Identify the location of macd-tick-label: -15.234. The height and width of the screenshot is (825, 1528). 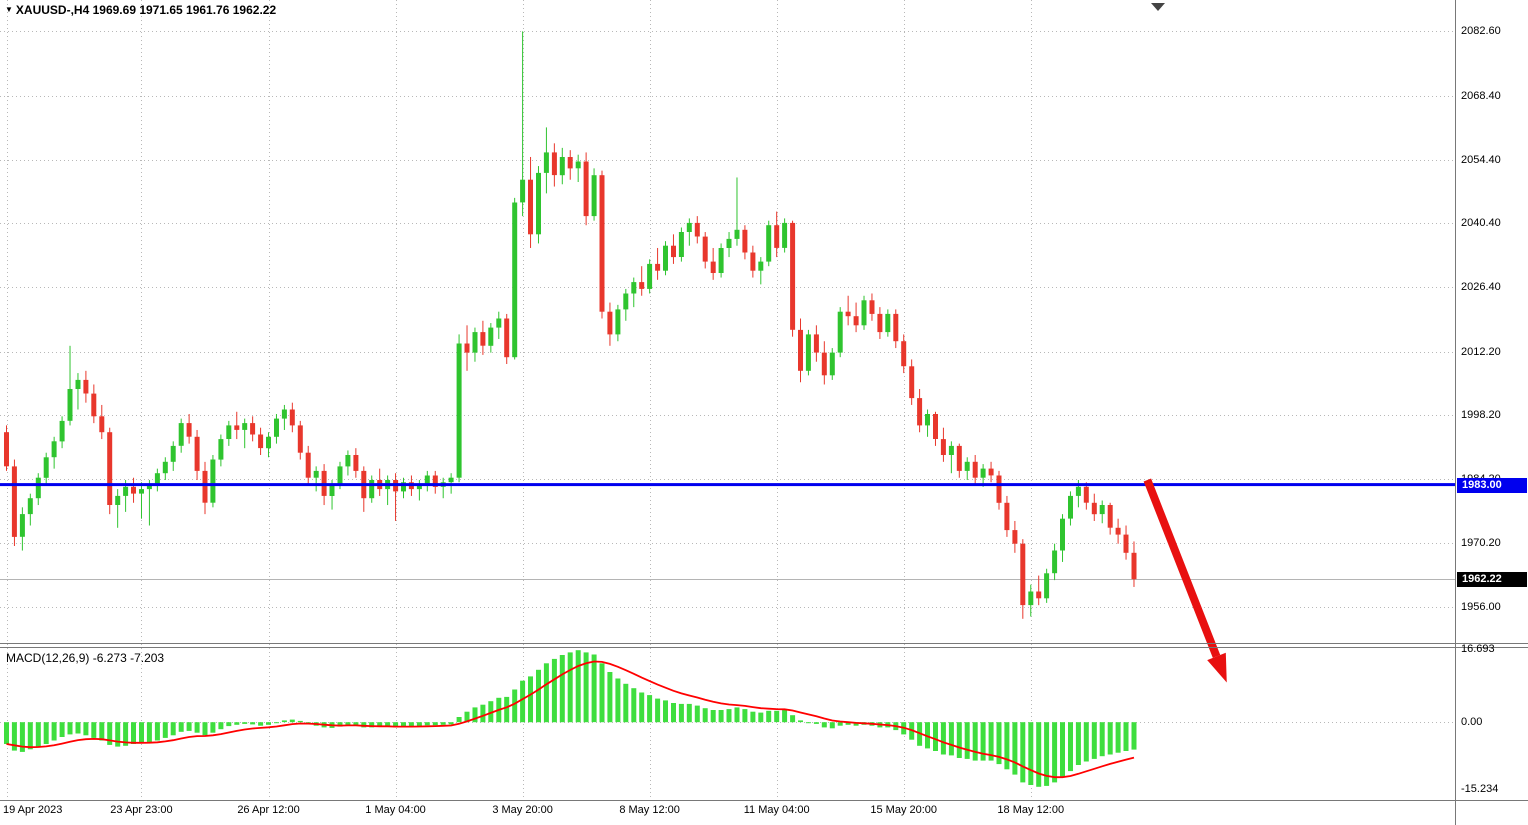
(1480, 789).